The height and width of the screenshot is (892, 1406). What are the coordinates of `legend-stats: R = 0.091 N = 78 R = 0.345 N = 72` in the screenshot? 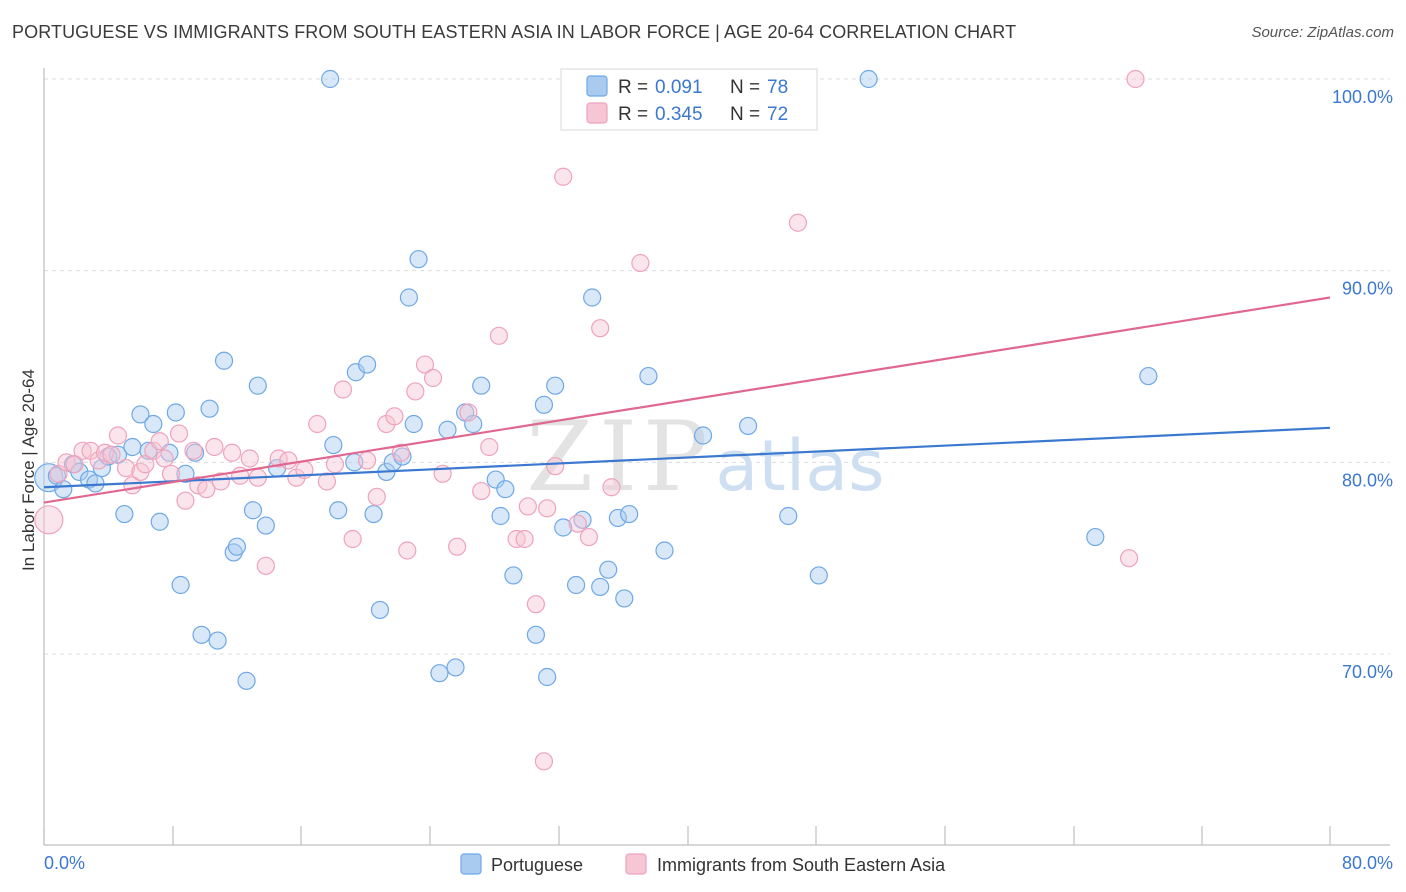 It's located at (689, 99).